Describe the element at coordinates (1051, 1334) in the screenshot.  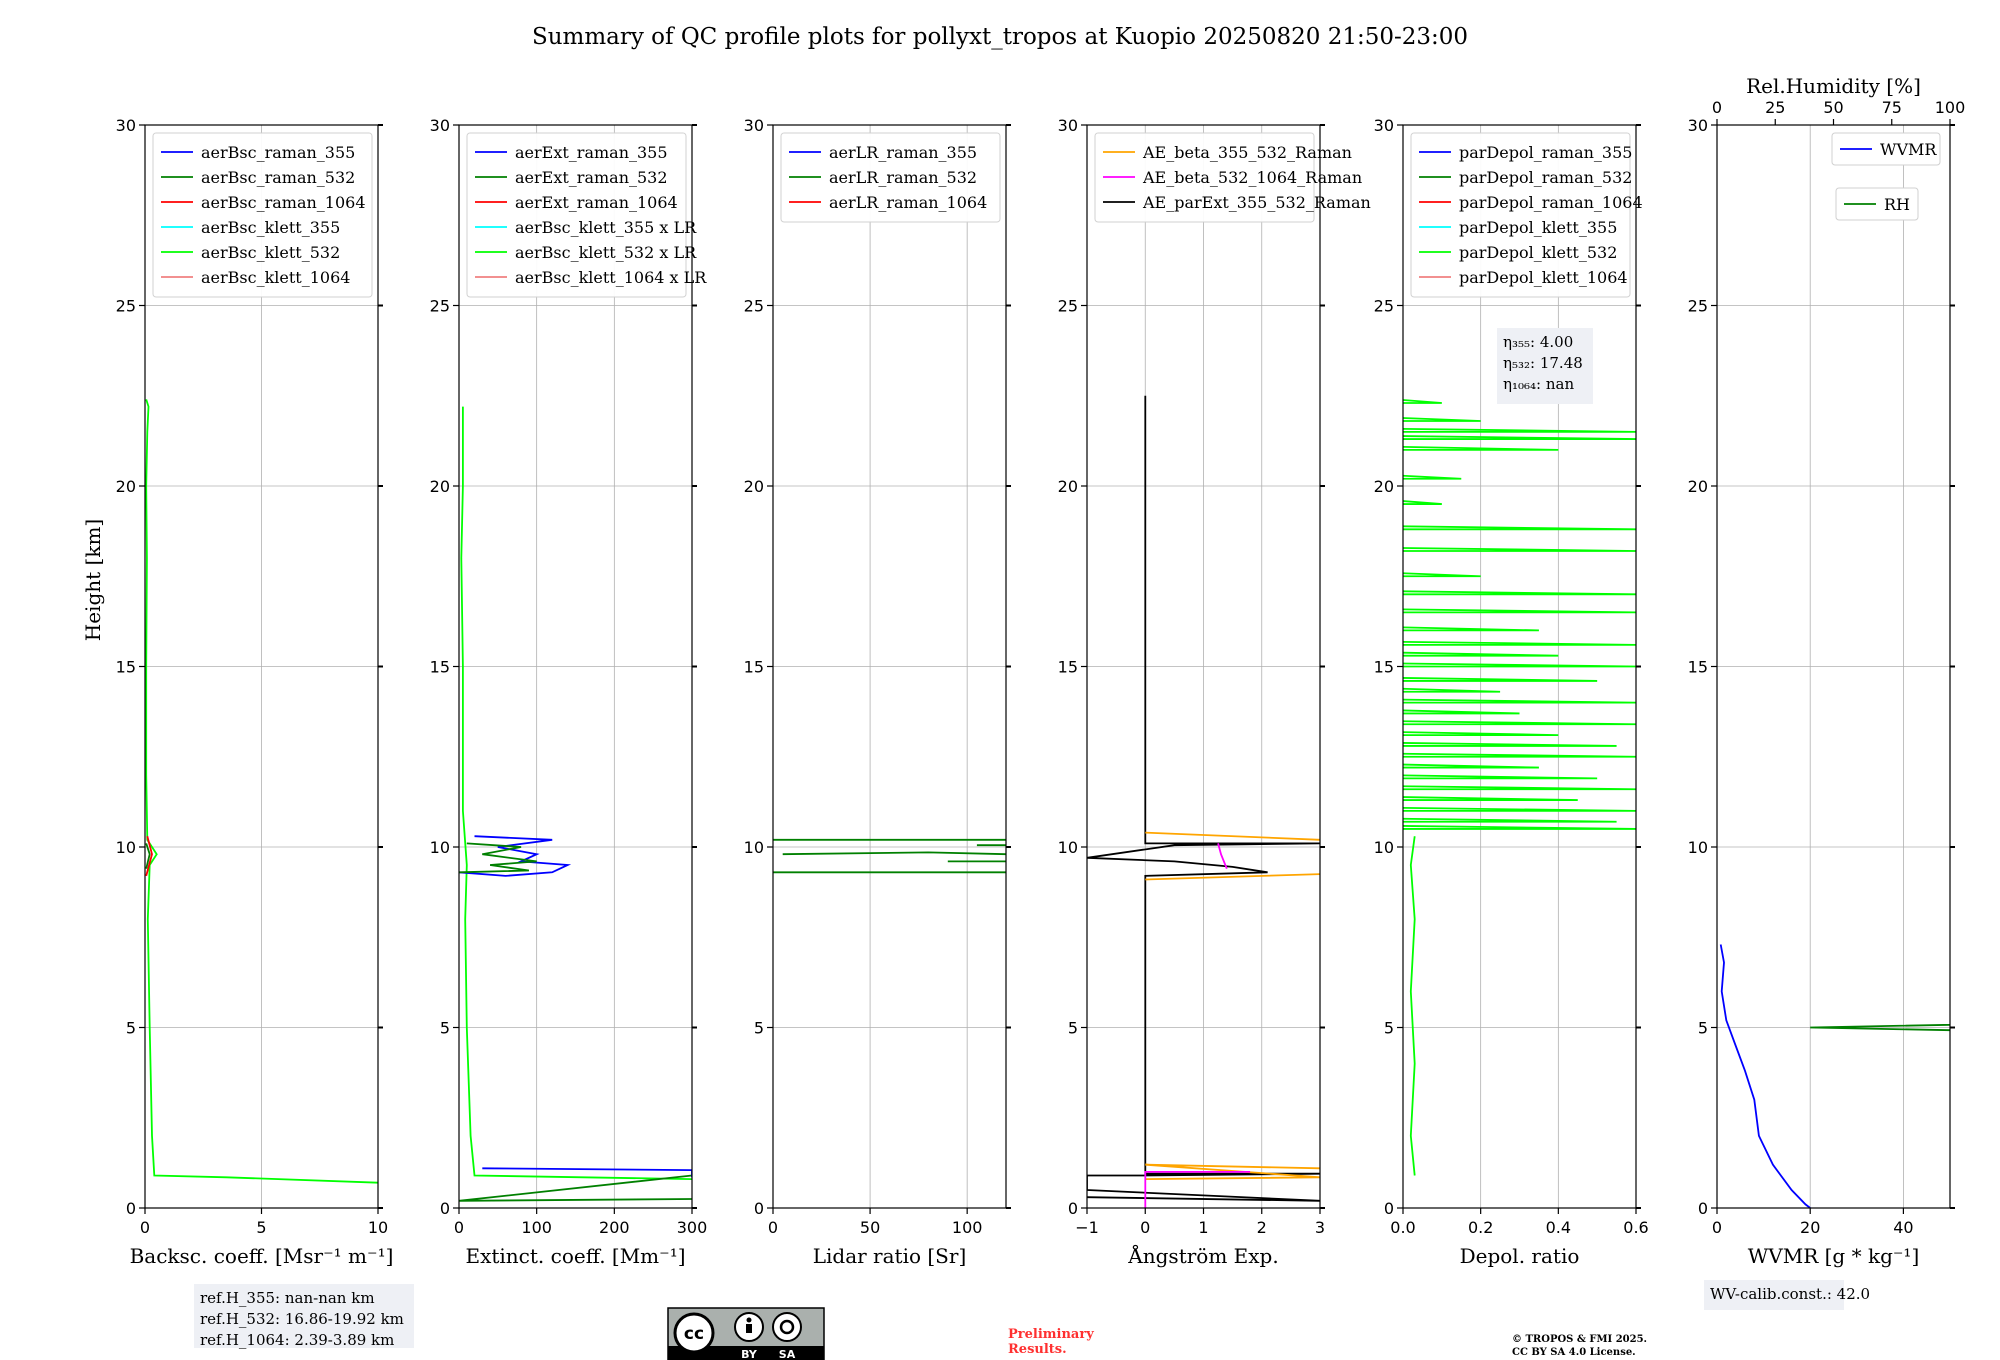
I see `preliminary-line1: Preliminary` at that location.